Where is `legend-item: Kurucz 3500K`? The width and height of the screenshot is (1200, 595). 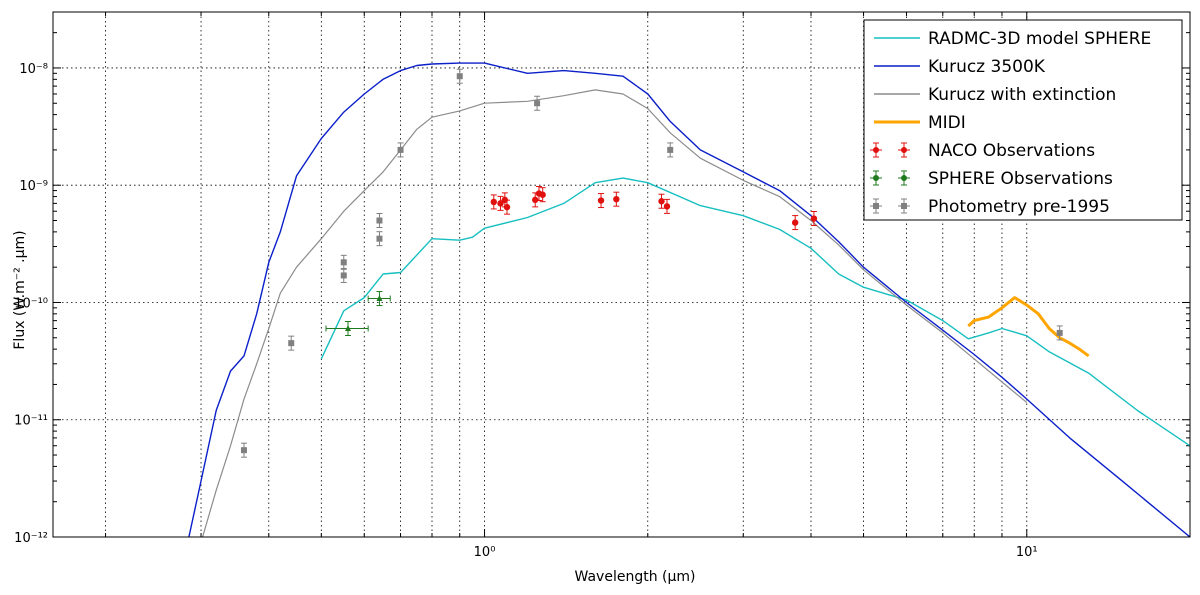 legend-item: Kurucz 3500K is located at coordinates (960, 67).